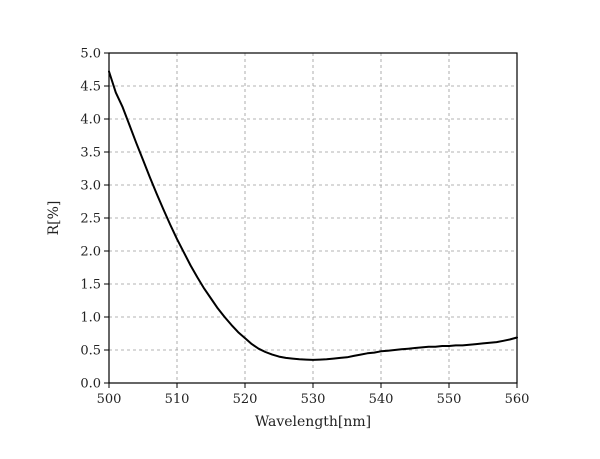 The width and height of the screenshot is (600, 459). What do you see at coordinates (90, 351) in the screenshot?
I see `y-tick-label: 0.5` at bounding box center [90, 351].